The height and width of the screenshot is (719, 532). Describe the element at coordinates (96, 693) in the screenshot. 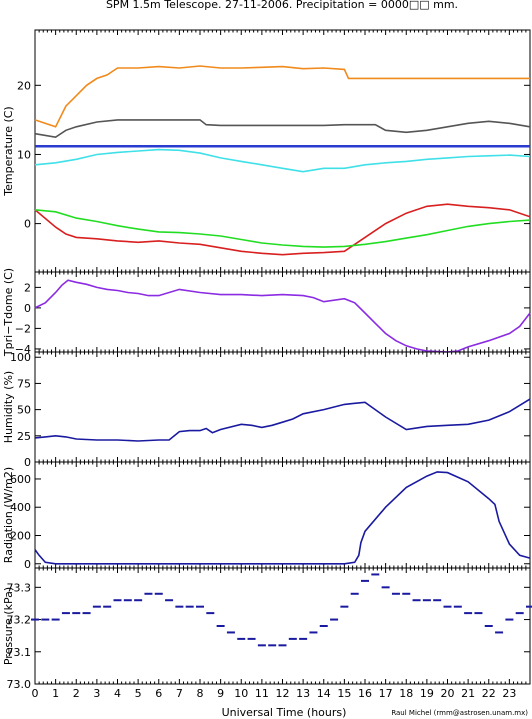

I see `x-tick-label: 3` at that location.